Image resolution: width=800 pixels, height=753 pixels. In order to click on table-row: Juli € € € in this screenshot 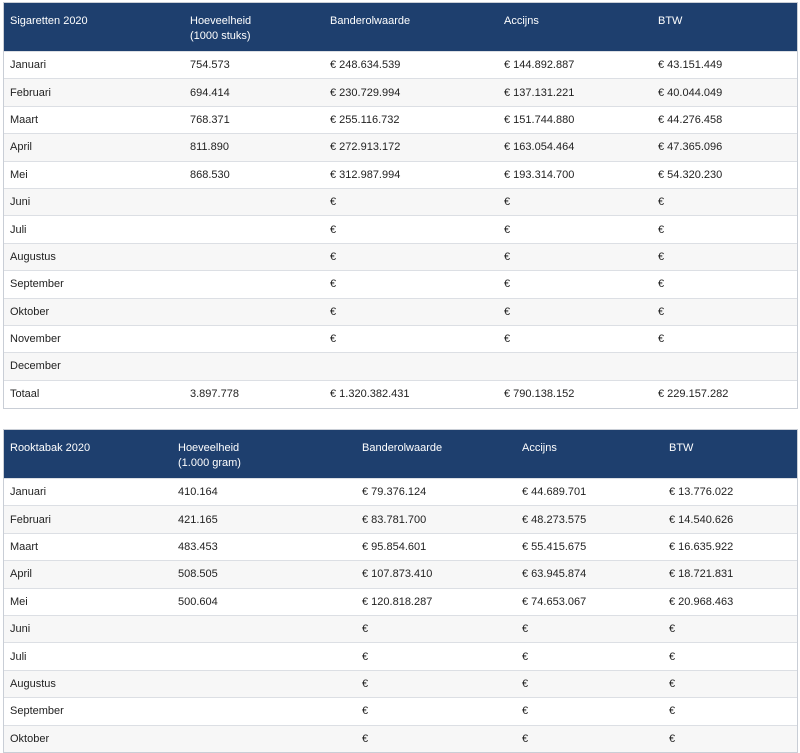, I will do `click(400, 229)`.